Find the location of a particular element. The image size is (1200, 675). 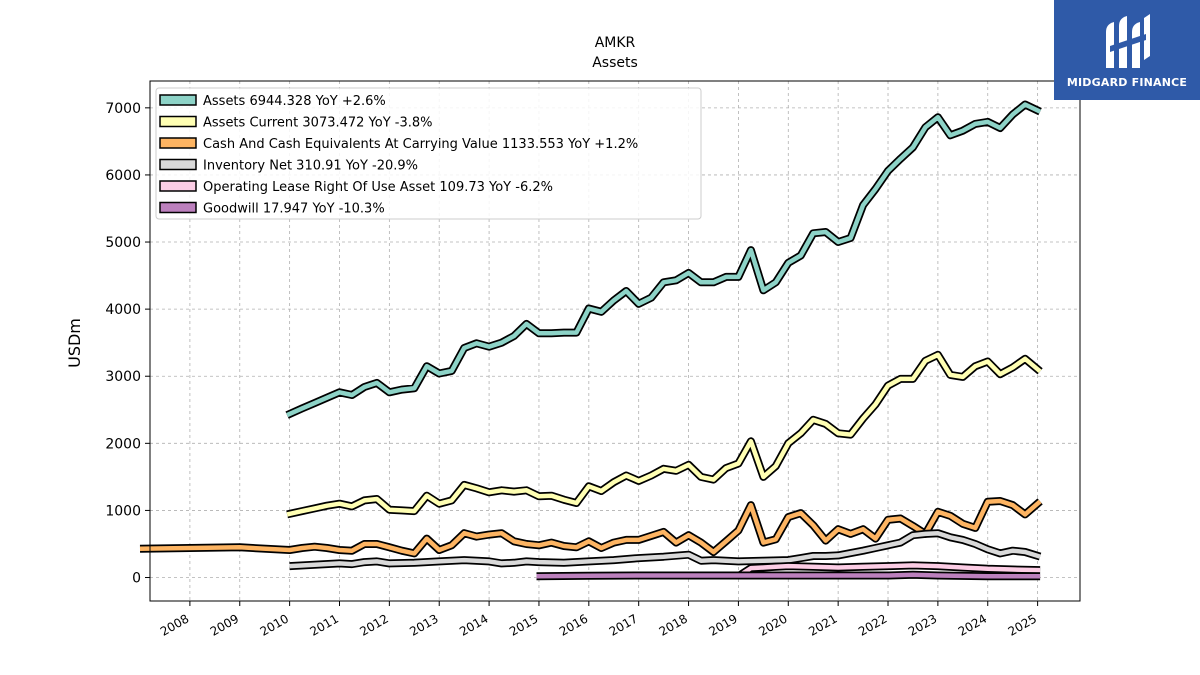

y-tick-label: 2000 is located at coordinates (123, 444).